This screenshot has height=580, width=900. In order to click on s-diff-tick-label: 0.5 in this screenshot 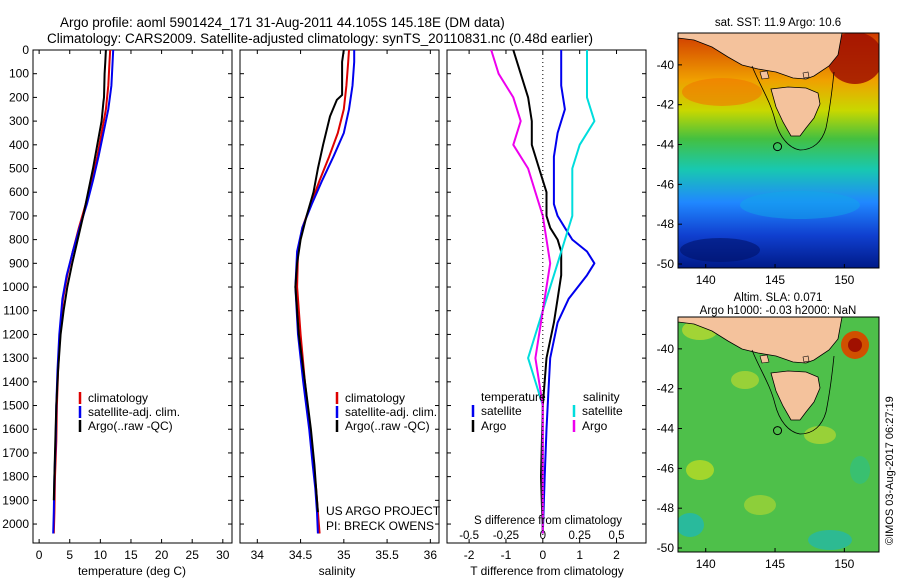, I will do `click(617, 536)`.